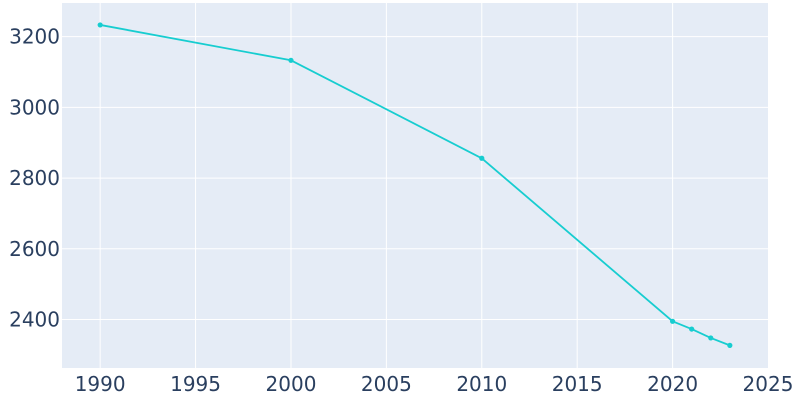  What do you see at coordinates (481, 384) in the screenshot?
I see `x-tick-label: 2010` at bounding box center [481, 384].